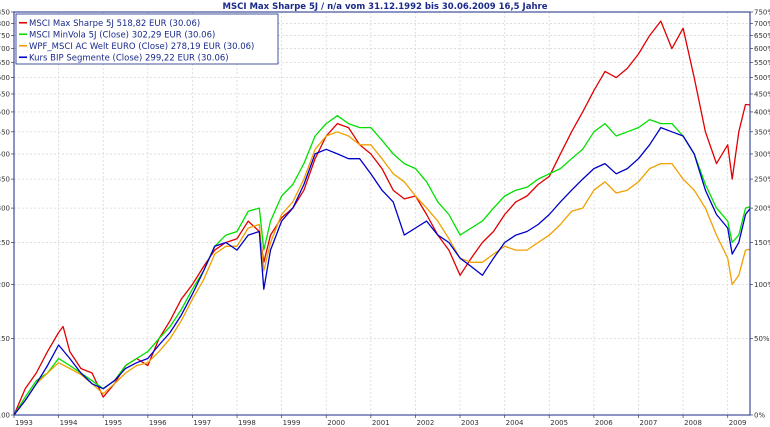 Image resolution: width=770 pixels, height=427 pixels. I want to click on y-right-tick-label: 450%, so click(762, 94).